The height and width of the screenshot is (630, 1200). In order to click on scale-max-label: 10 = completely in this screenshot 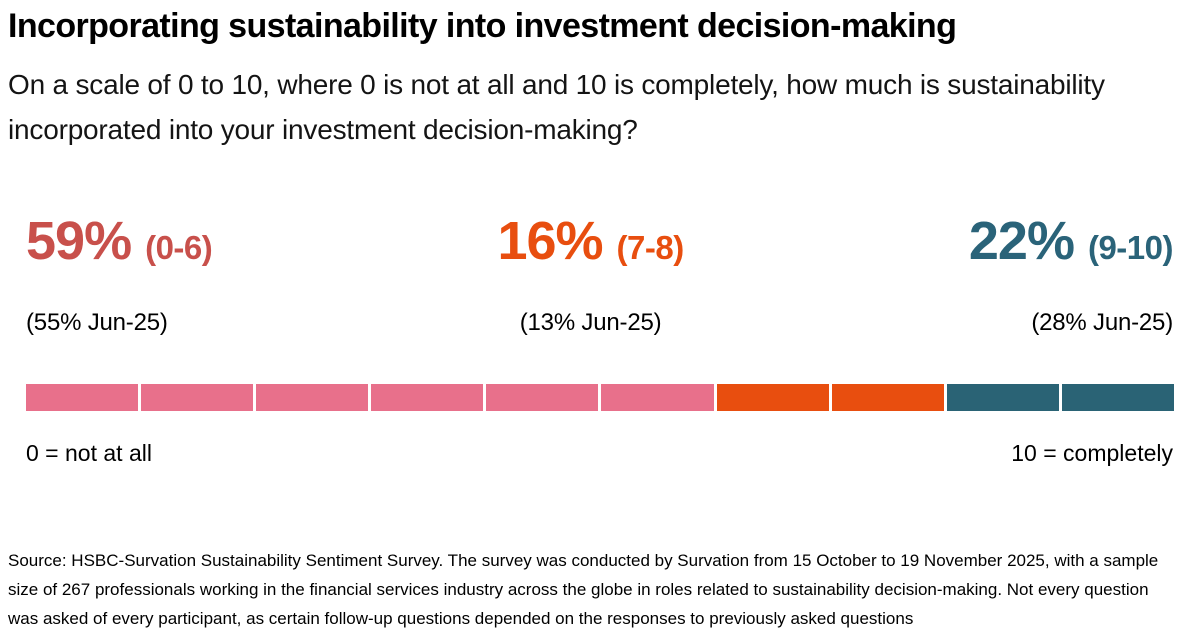, I will do `click(1092, 452)`.